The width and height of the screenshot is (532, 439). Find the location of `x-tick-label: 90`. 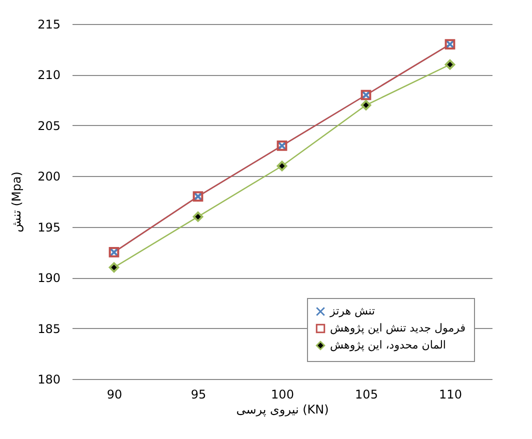

x-tick-label: 90 is located at coordinates (114, 395).